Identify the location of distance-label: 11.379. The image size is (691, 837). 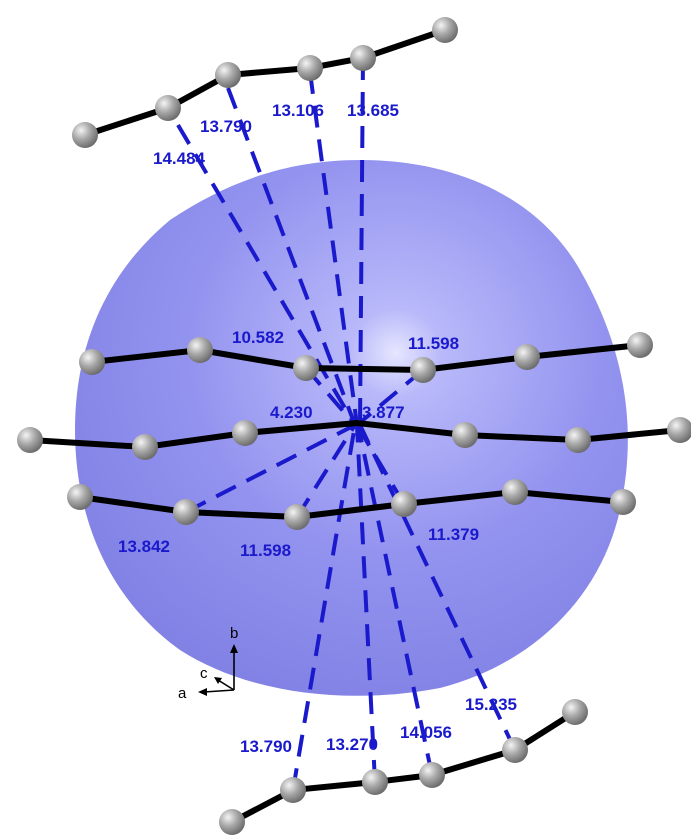
(453, 534).